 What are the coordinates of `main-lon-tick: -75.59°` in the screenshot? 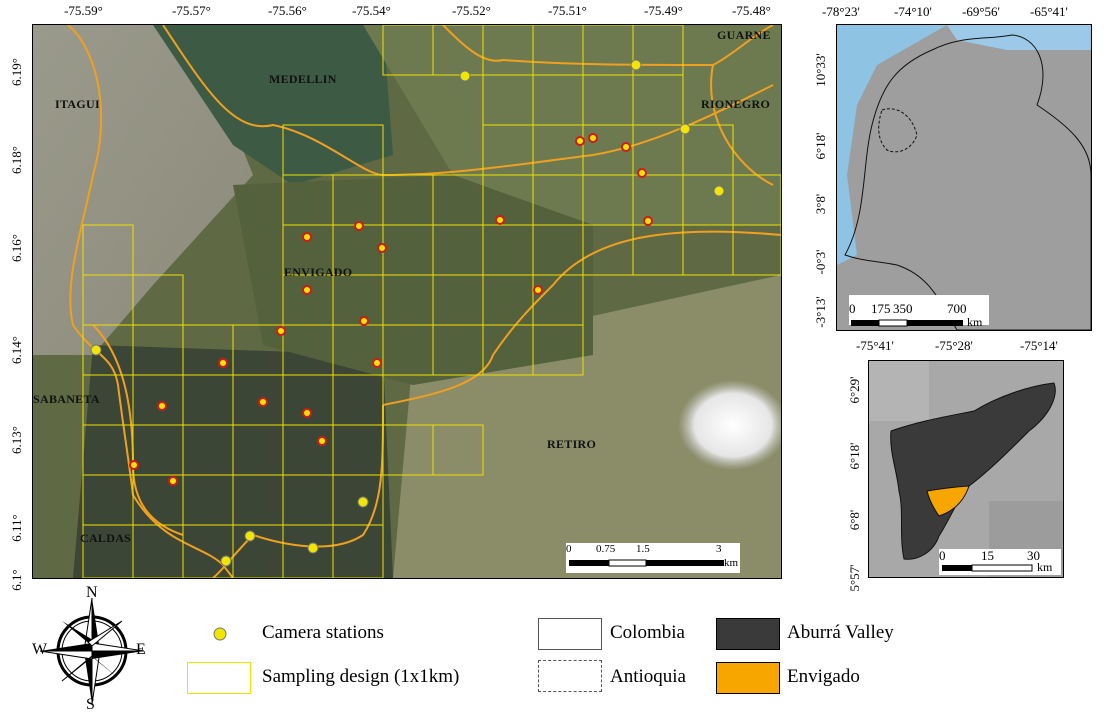 It's located at (83, 10).